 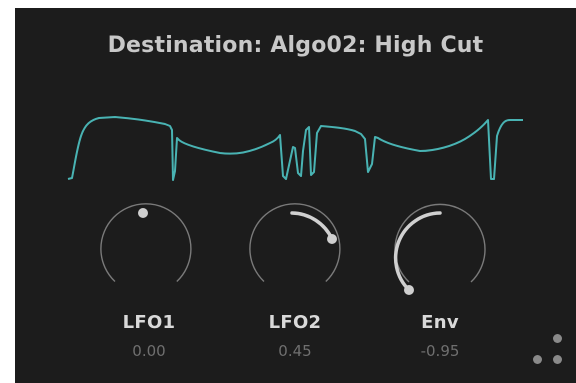 I want to click on knob-env-value: -0.95, so click(x=440, y=351).